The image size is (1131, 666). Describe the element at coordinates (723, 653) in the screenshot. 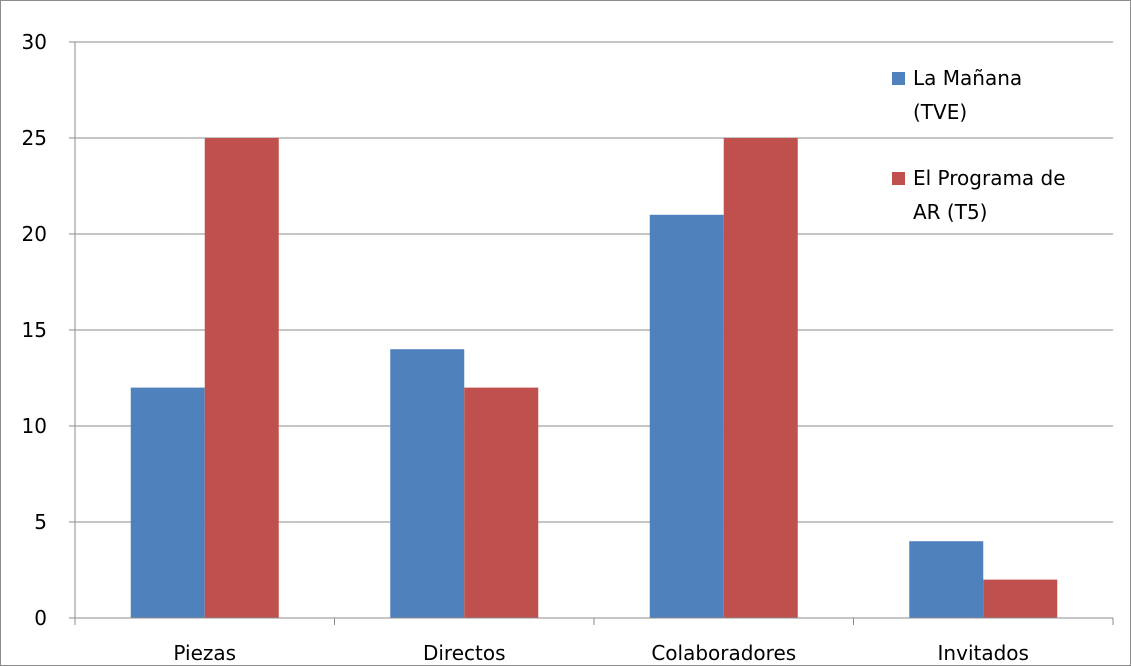

I see `x-tick-label: Colaboradores` at that location.